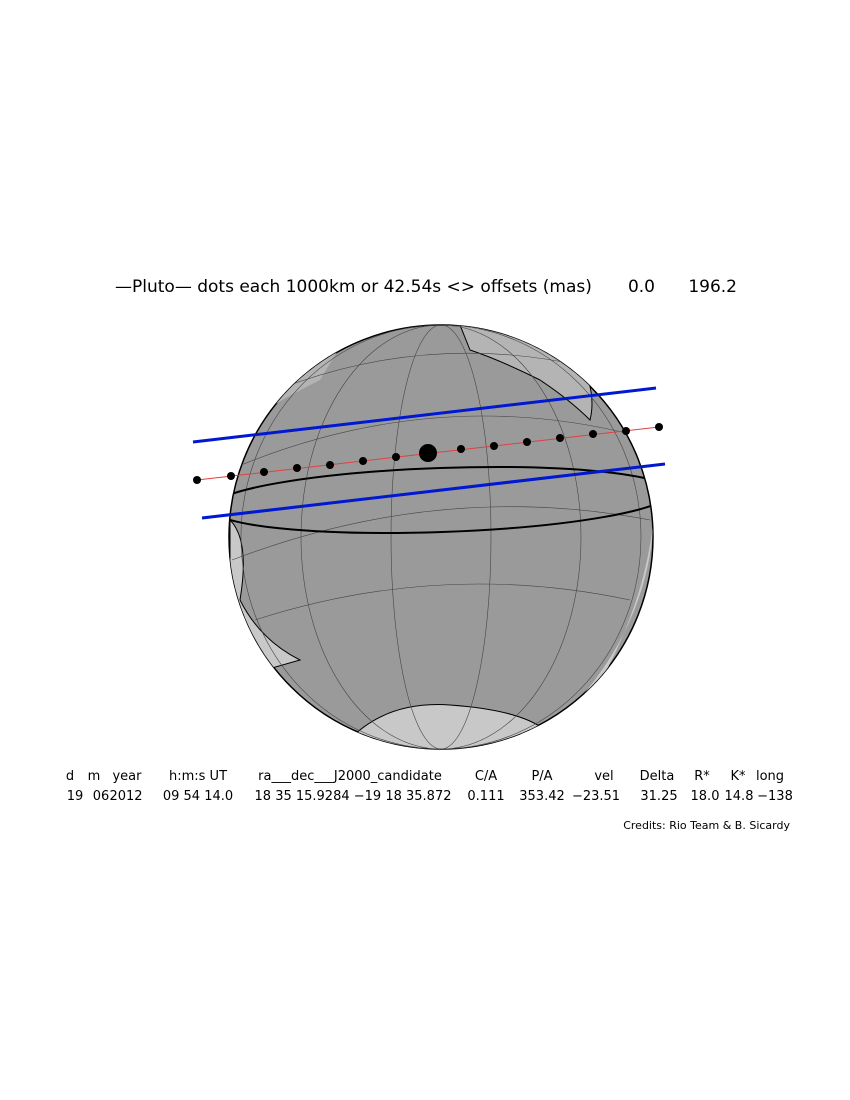 This screenshot has height=1100, width=850. What do you see at coordinates (75, 796) in the screenshot?
I see `cell: 19` at bounding box center [75, 796].